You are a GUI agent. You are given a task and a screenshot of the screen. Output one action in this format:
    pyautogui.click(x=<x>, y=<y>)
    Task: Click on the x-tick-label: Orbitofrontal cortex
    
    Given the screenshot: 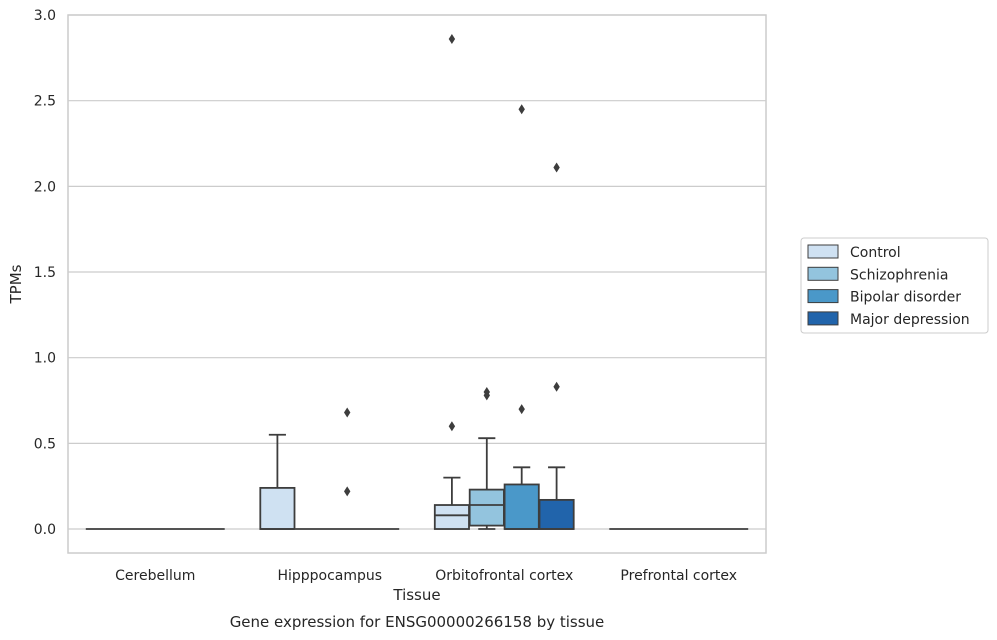 What is the action you would take?
    pyautogui.click(x=504, y=576)
    